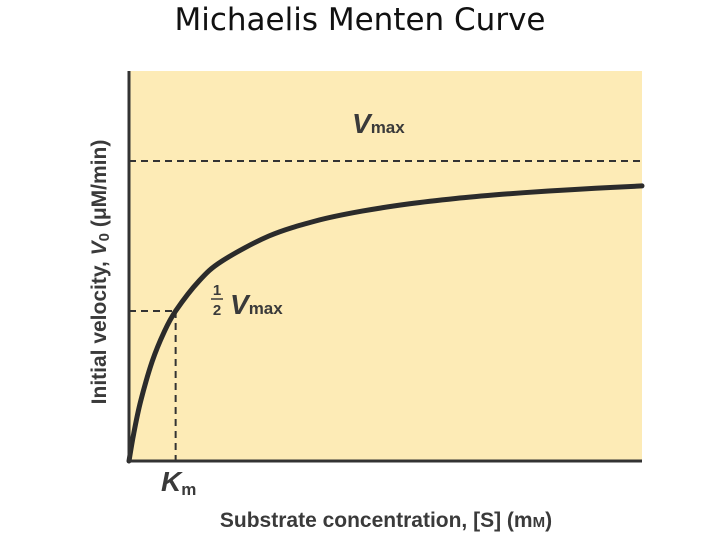 Image resolution: width=720 pixels, height=540 pixels. What do you see at coordinates (256, 304) in the screenshot?
I see `half-vmax-text: Vmax` at bounding box center [256, 304].